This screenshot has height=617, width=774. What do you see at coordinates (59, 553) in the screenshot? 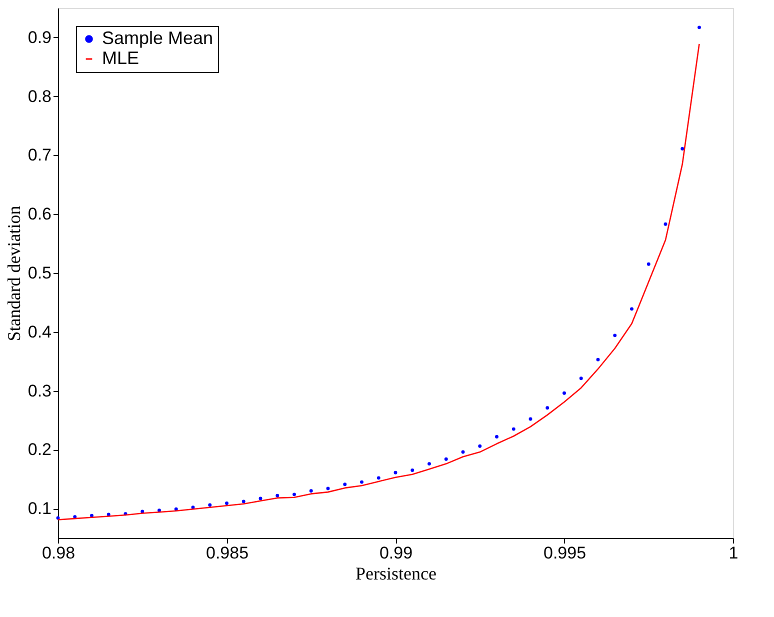
I see `x-tick-label: 0.98` at bounding box center [59, 553].